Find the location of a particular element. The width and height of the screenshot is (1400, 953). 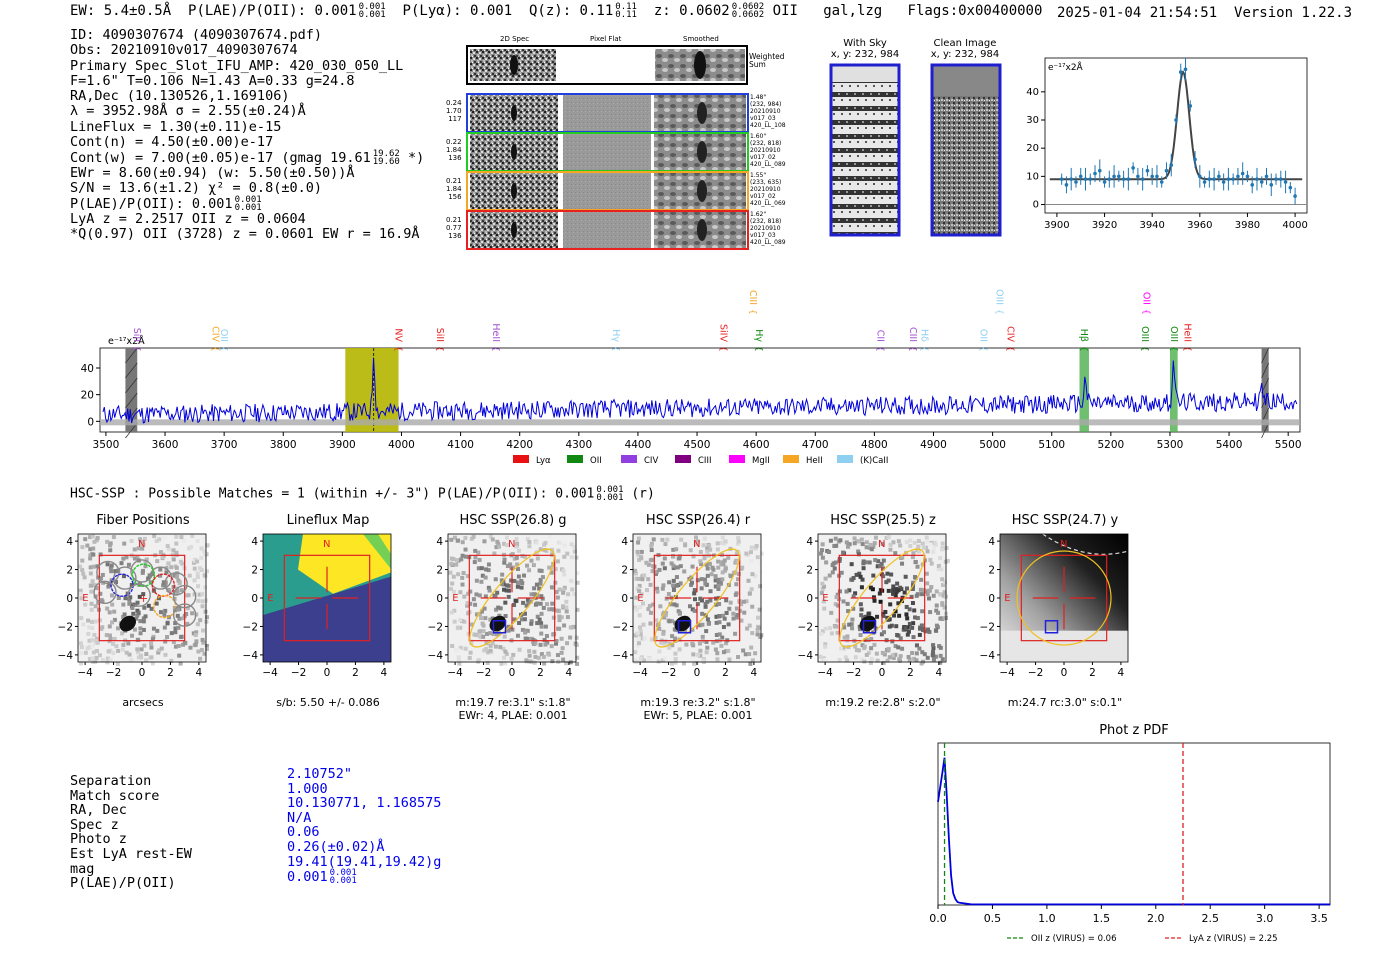

match-value: 0.001 0.001 0.001 is located at coordinates (322, 877).